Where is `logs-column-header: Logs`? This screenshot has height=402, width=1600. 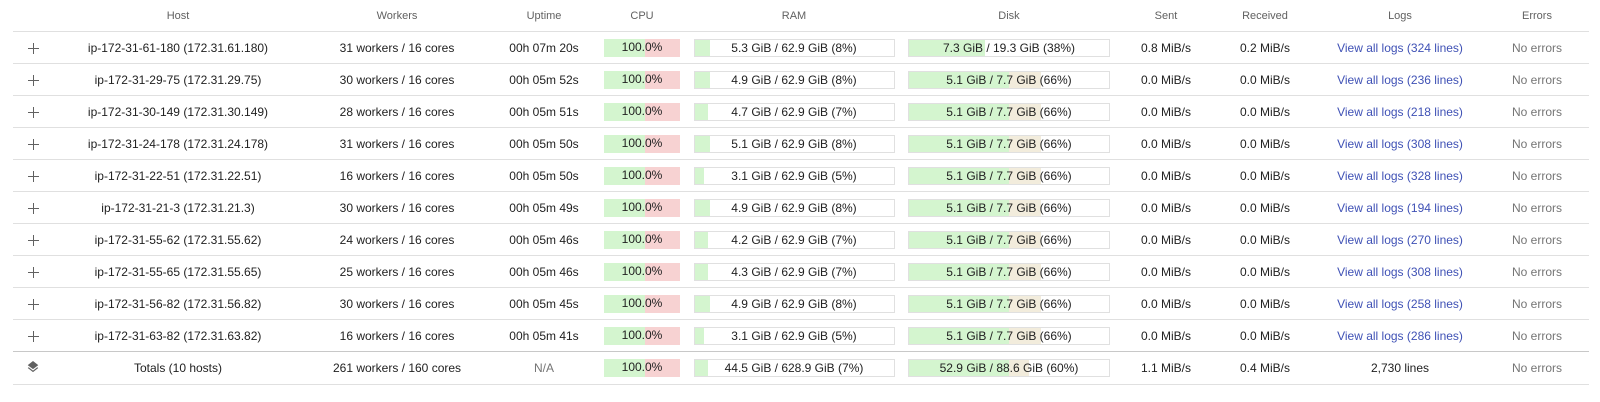
logs-column-header: Logs is located at coordinates (1400, 15).